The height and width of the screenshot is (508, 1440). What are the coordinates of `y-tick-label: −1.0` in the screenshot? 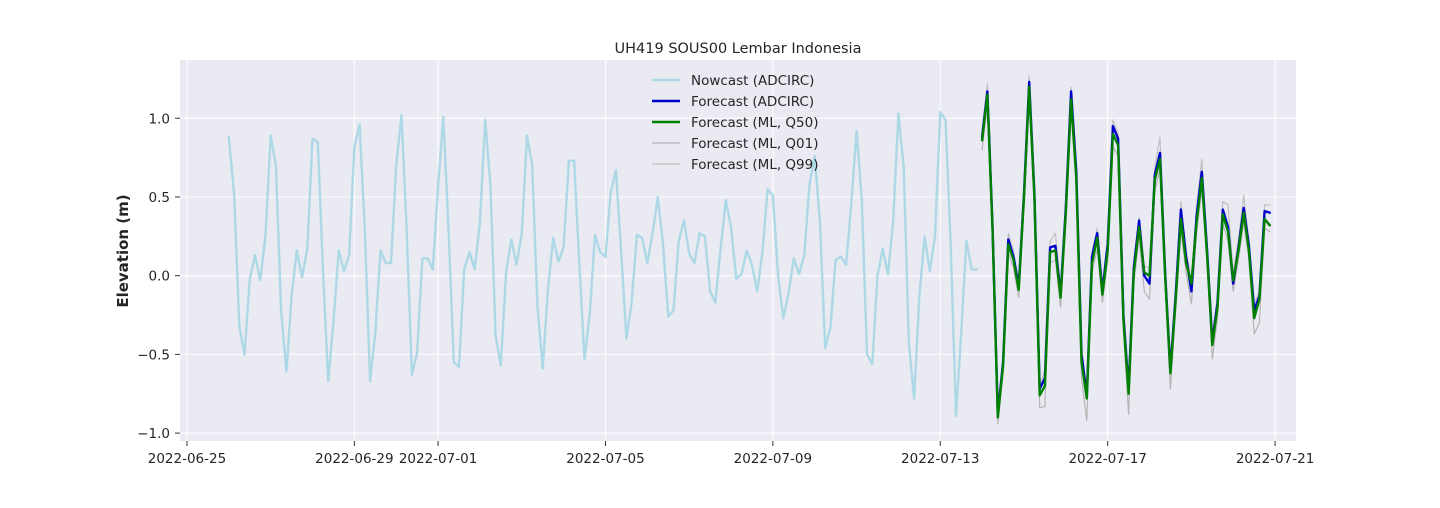 It's located at (153, 434).